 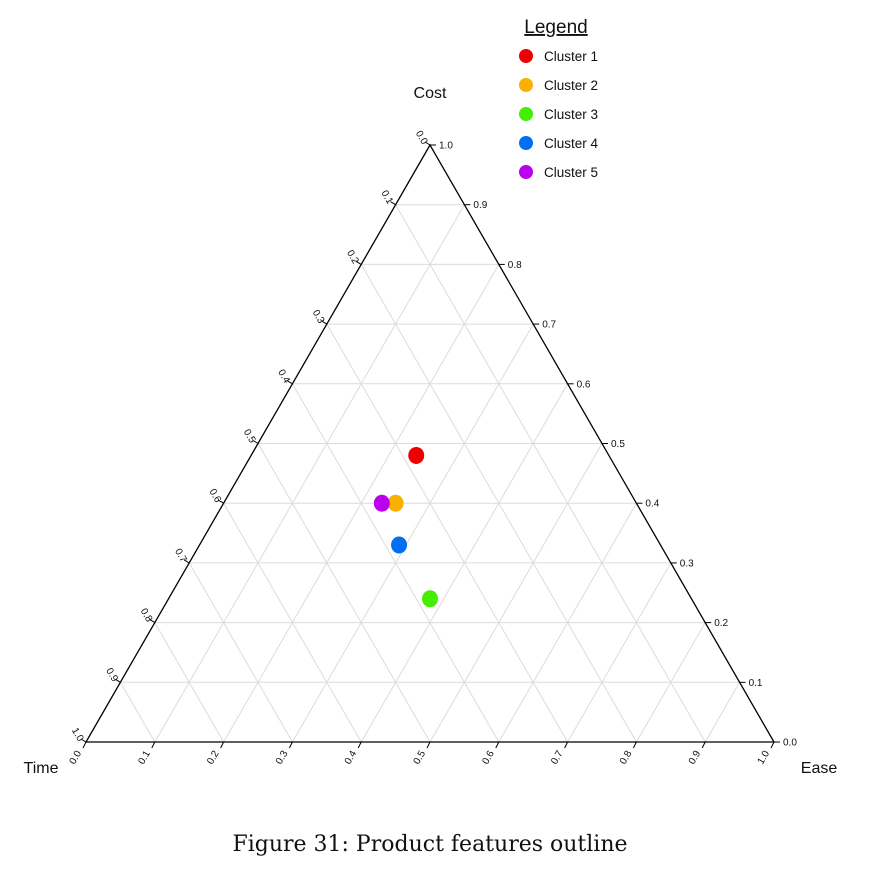 What do you see at coordinates (756, 683) in the screenshot?
I see `tick-label-right: 0.1` at bounding box center [756, 683].